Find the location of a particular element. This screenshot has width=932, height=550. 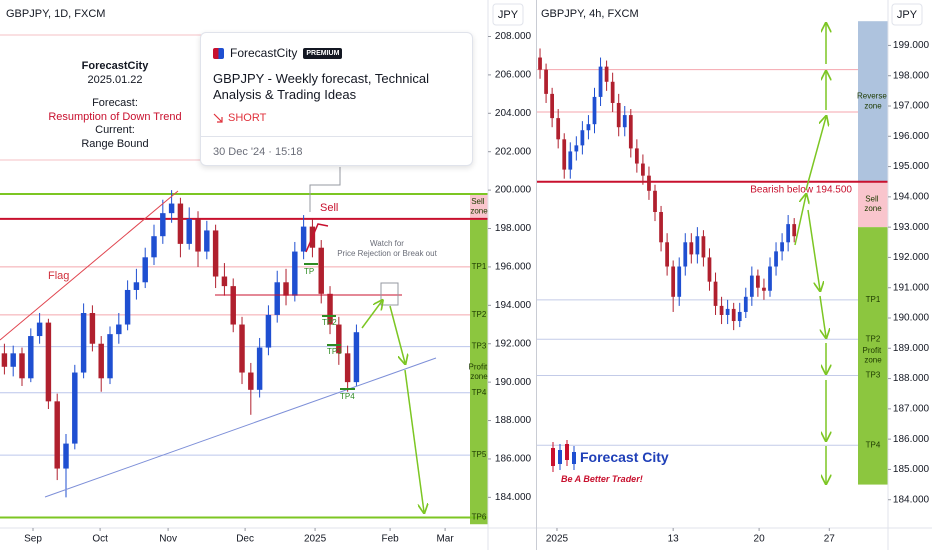

annotation: TP3 is located at coordinates (334, 351).